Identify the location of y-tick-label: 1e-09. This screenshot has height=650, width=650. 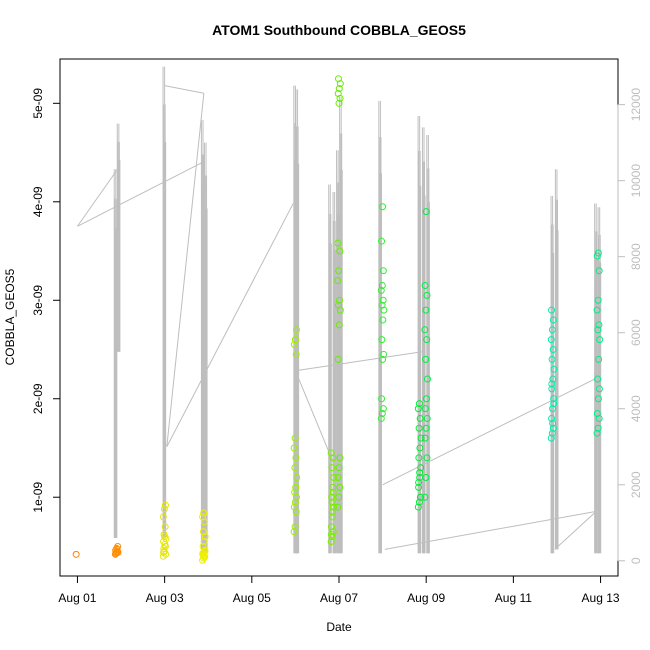
(38, 497).